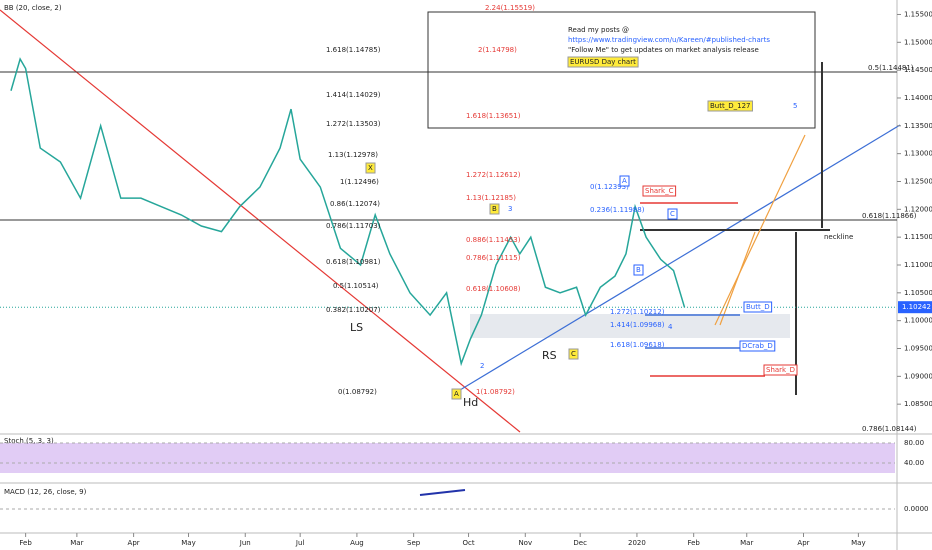 This screenshot has height=550, width=932. What do you see at coordinates (918, 321) in the screenshot?
I see `y-tick-label: 1.10000` at bounding box center [918, 321].